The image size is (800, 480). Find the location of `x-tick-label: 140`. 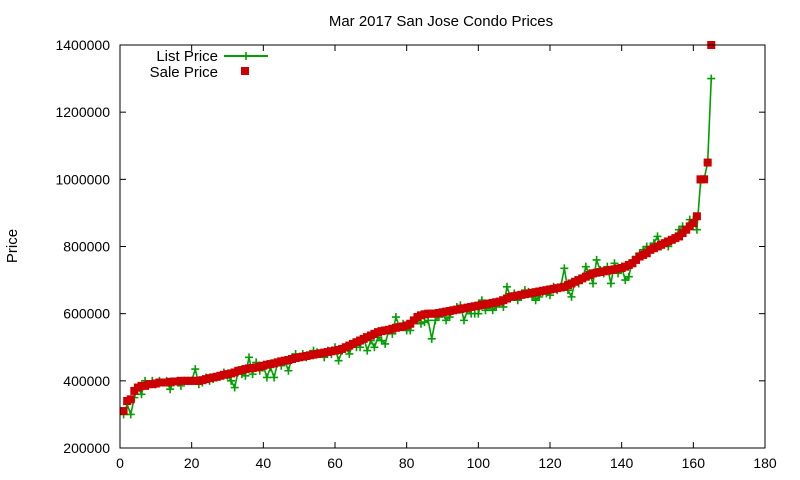

x-tick-label: 140 is located at coordinates (622, 463).